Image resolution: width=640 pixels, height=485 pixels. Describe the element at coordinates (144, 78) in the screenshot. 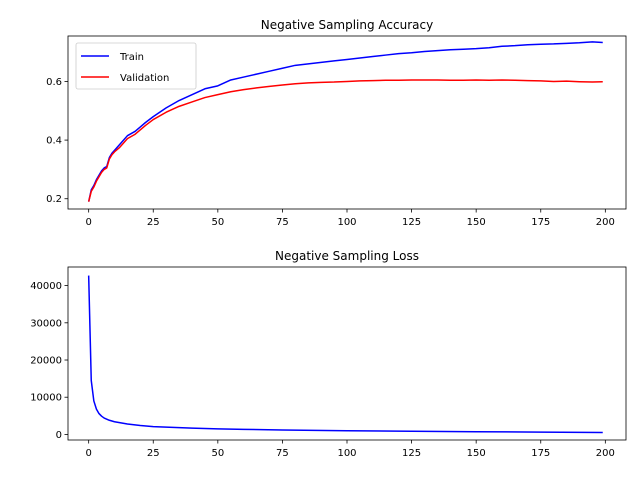

I see `legend-label-validation: Validation` at that location.